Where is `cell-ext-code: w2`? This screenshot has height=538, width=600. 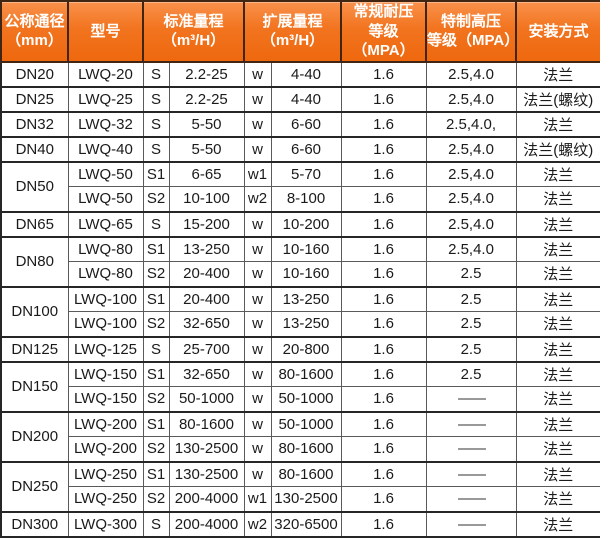
cell-ext-code: w2 is located at coordinates (257, 199).